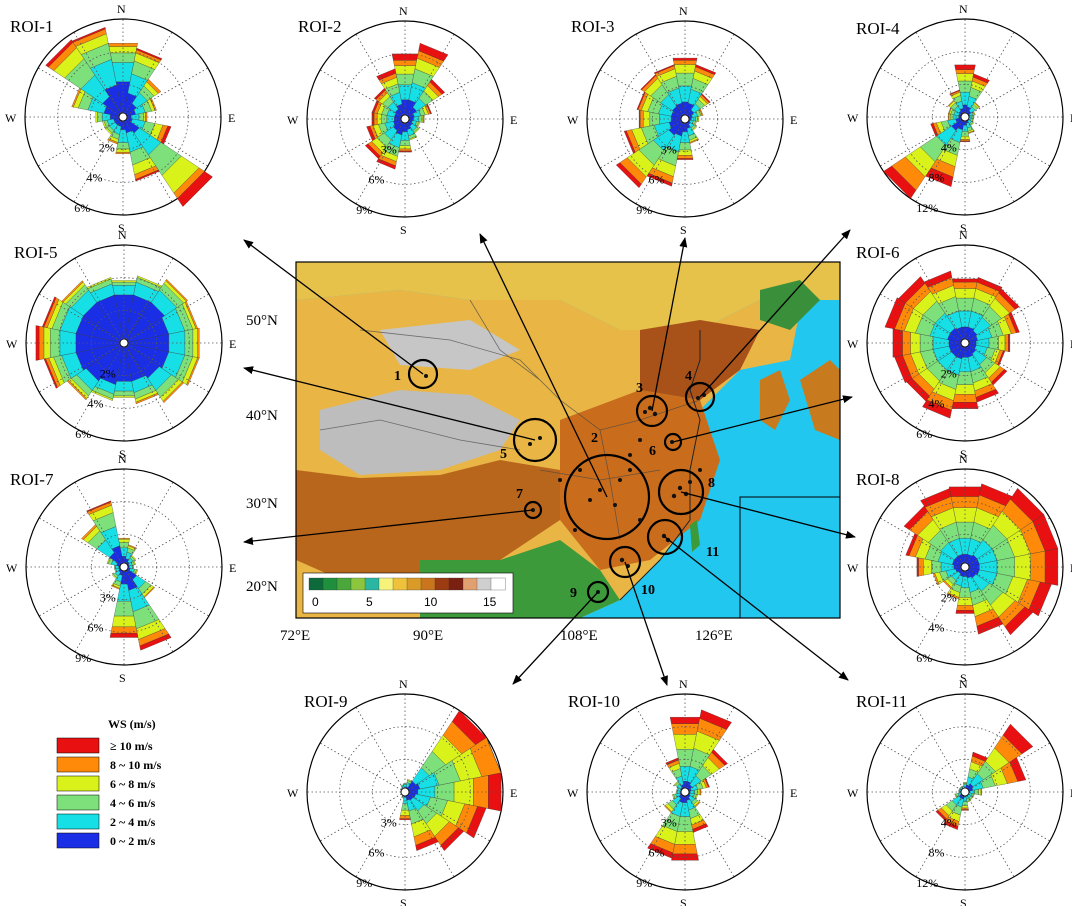  I want to click on map-taiwan, so click(695, 536).